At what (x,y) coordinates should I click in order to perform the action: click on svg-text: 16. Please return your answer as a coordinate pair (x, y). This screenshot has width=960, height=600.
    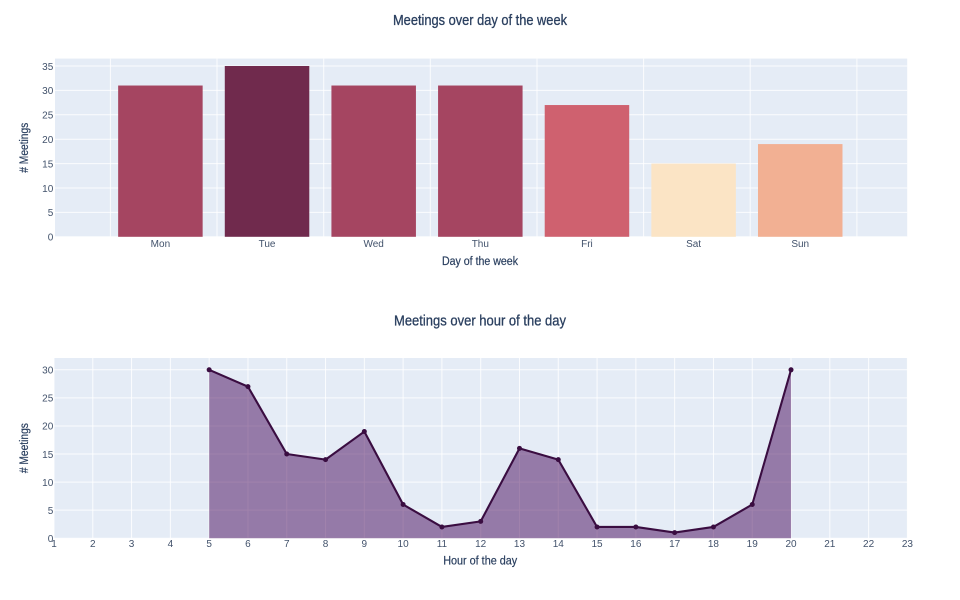
    Looking at the image, I should click on (636, 544).